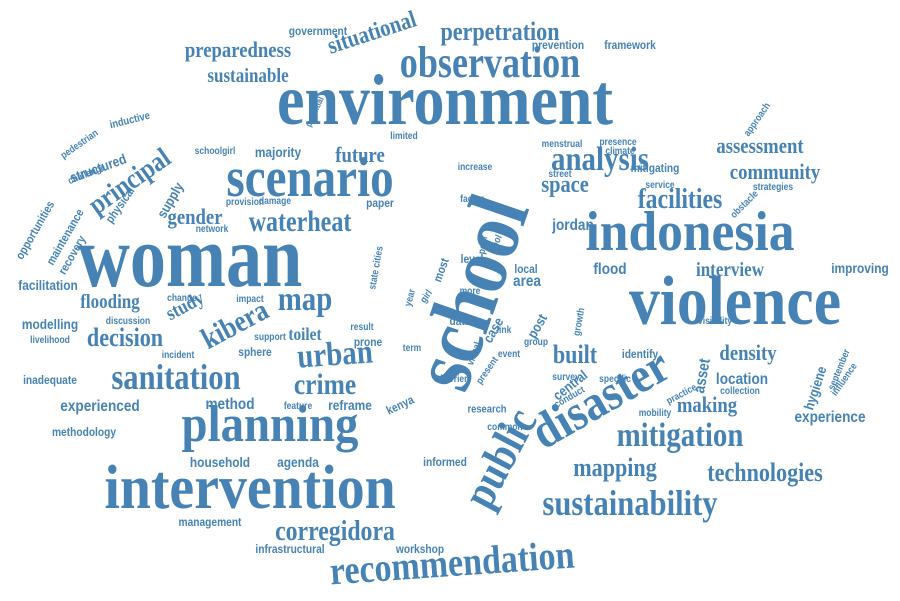 The width and height of the screenshot is (900, 601). What do you see at coordinates (566, 377) in the screenshot?
I see `word-survey: survey` at bounding box center [566, 377].